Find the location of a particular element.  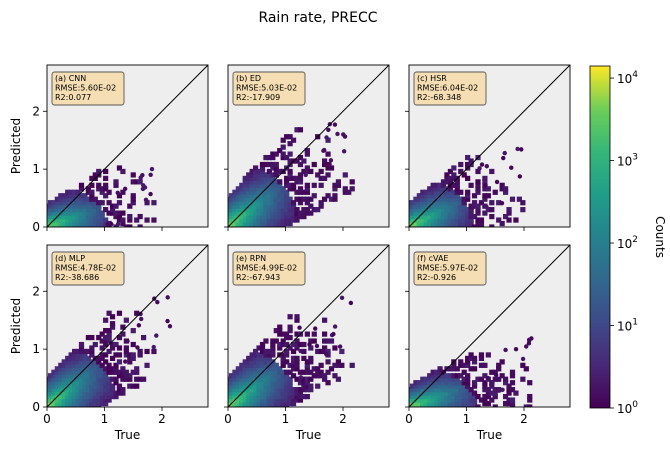

y-axis-label: Predicted is located at coordinates (16, 326).